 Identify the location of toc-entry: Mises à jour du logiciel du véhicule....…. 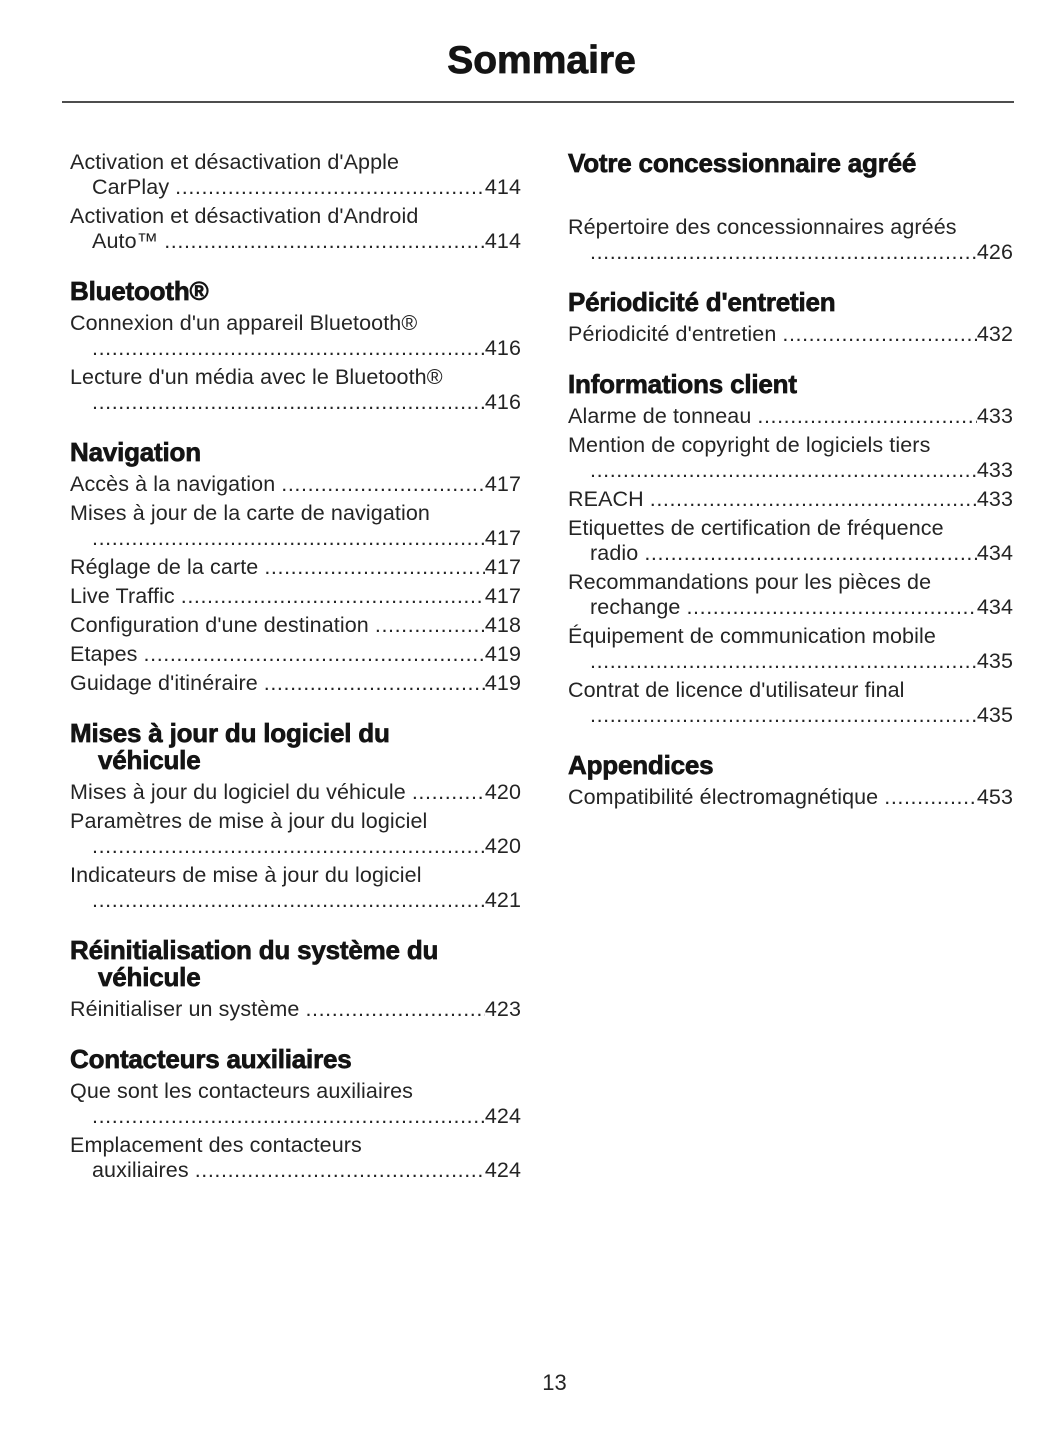
(295, 792).